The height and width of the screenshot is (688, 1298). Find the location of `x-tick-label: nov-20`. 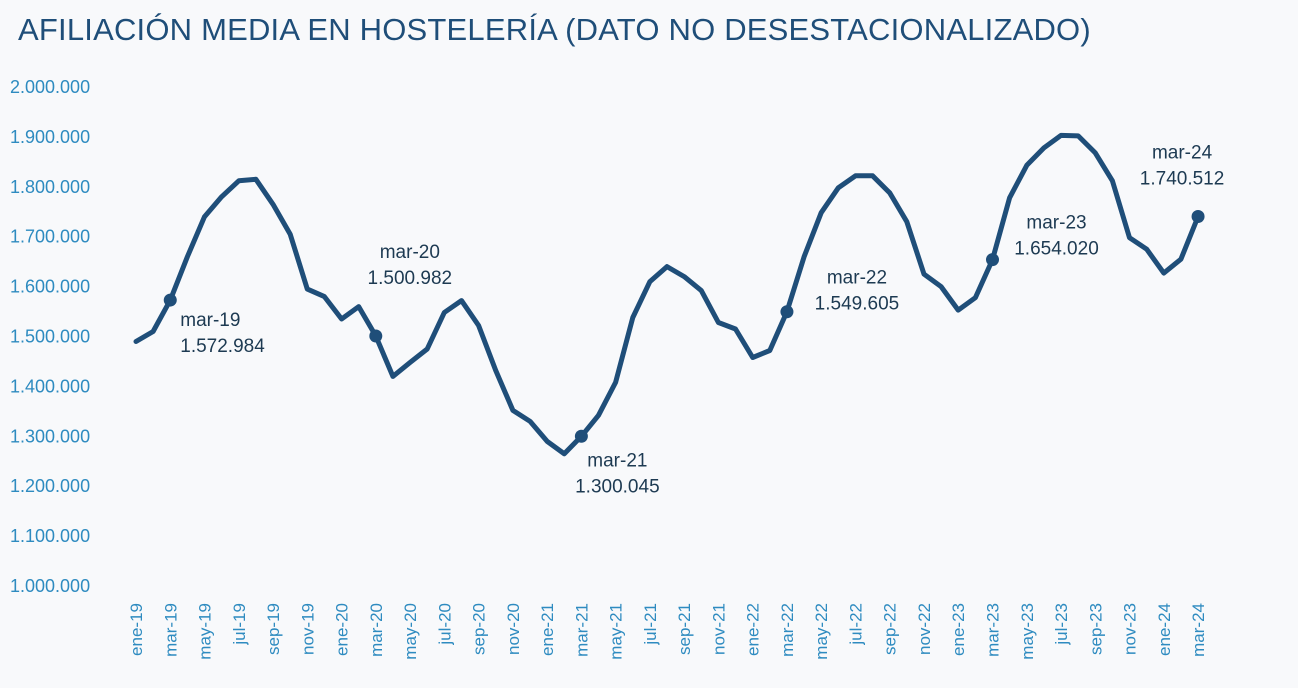

x-tick-label: nov-20 is located at coordinates (513, 629).